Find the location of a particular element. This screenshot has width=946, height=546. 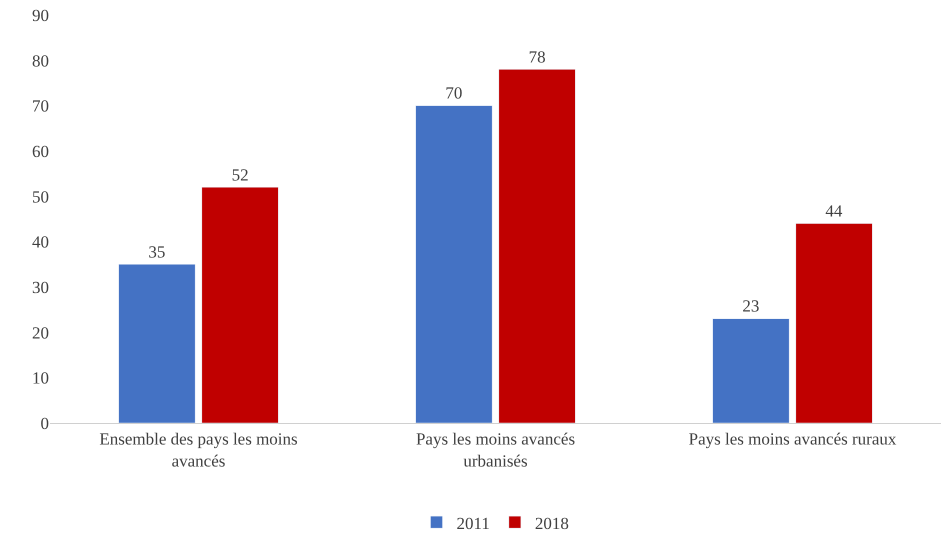

y-tick-label: 0 is located at coordinates (44, 423).